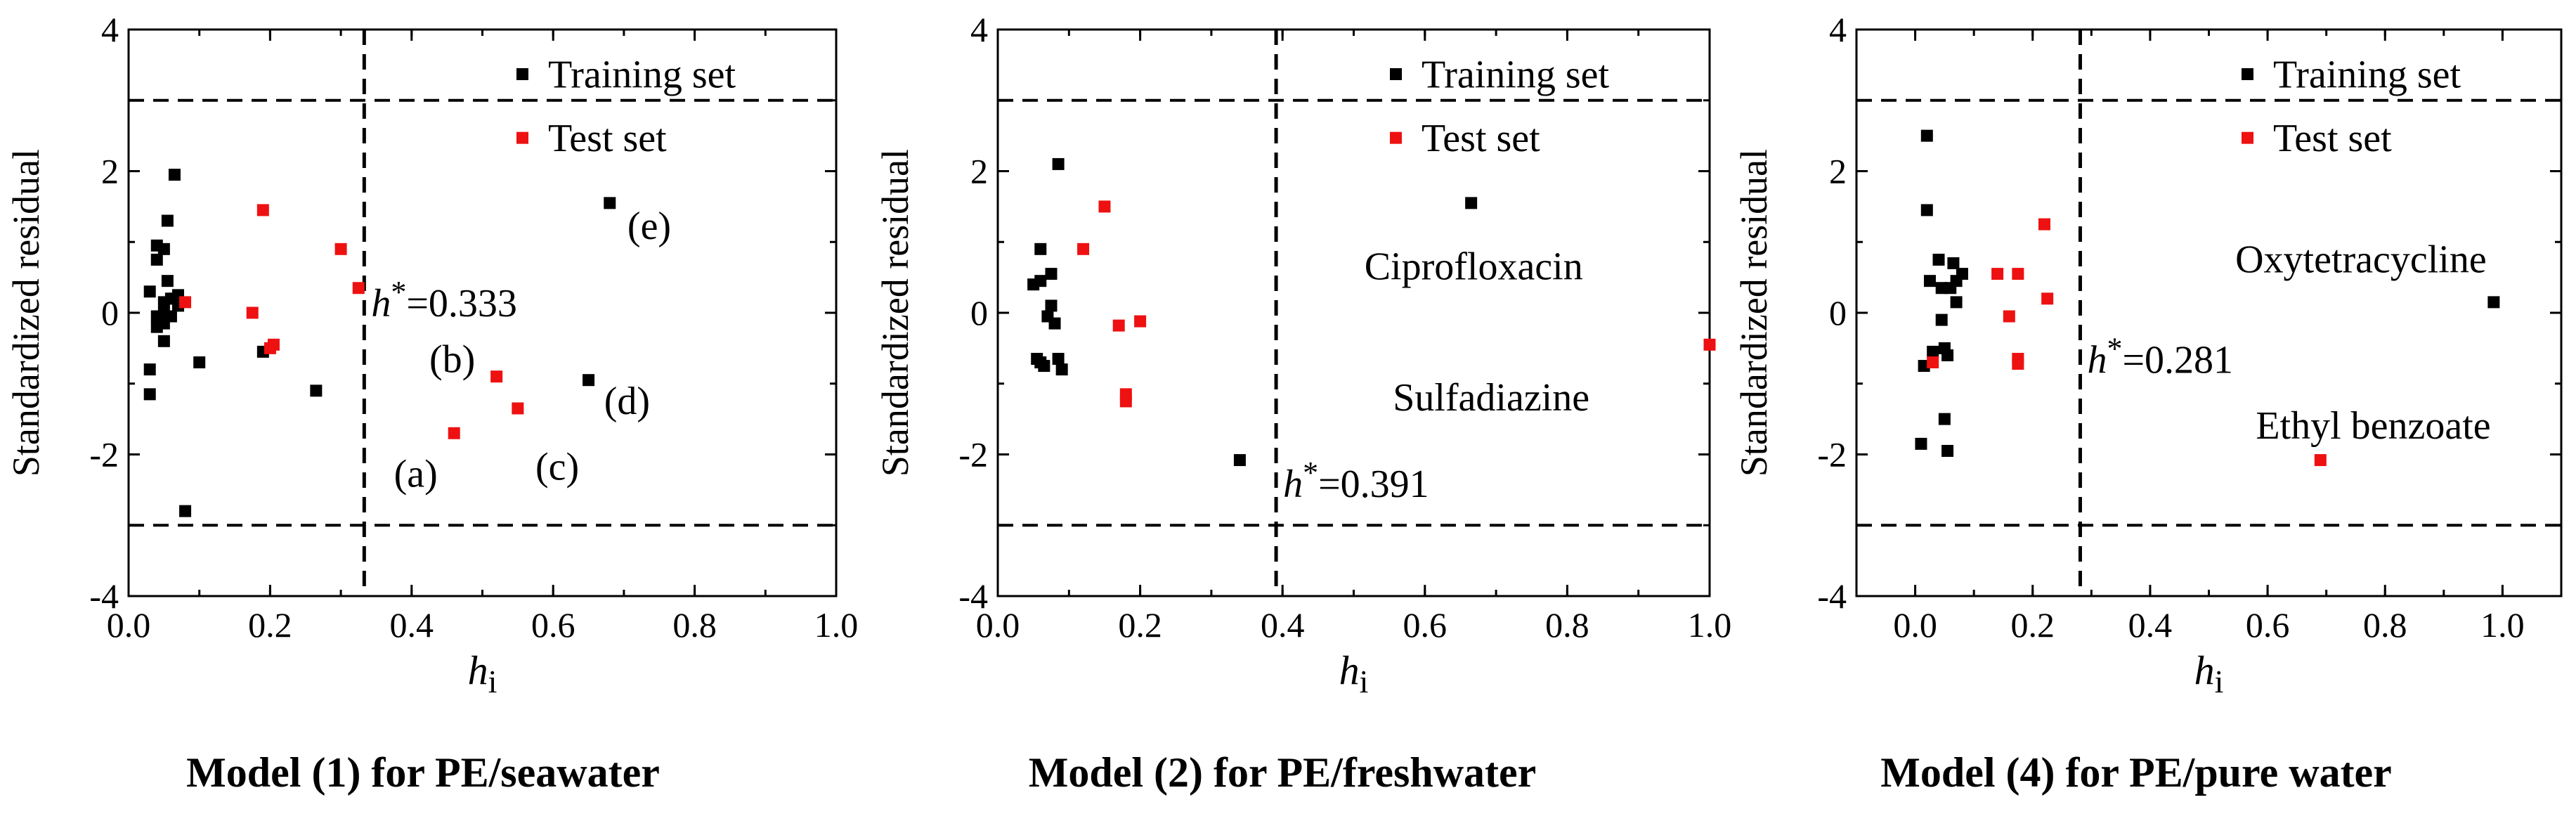 Image resolution: width=2576 pixels, height=821 pixels. I want to click on chart-3-xtick-label: 1.0, so click(2502, 625).